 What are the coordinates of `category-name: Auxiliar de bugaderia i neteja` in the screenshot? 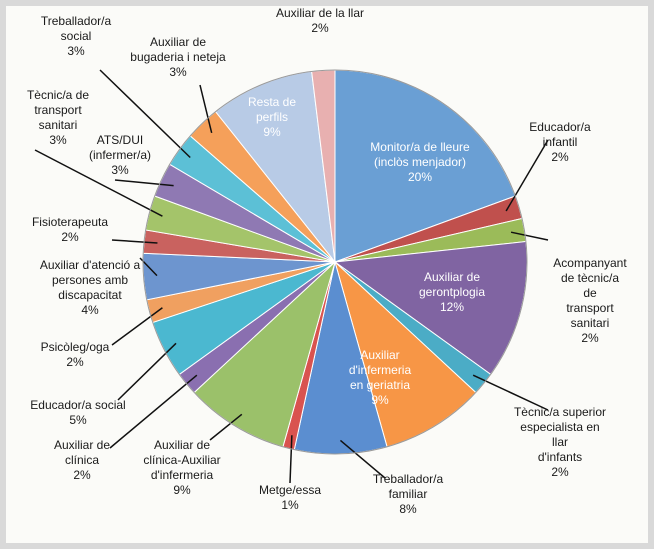 It's located at (178, 49).